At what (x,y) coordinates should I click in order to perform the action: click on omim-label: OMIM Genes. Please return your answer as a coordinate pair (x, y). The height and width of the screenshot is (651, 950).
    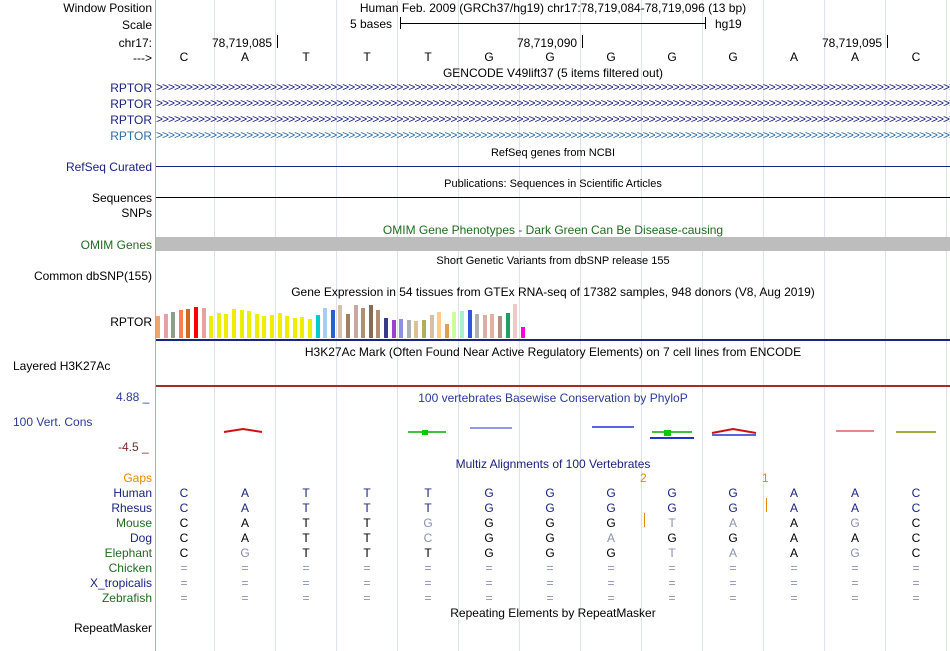
    Looking at the image, I should click on (116, 245).